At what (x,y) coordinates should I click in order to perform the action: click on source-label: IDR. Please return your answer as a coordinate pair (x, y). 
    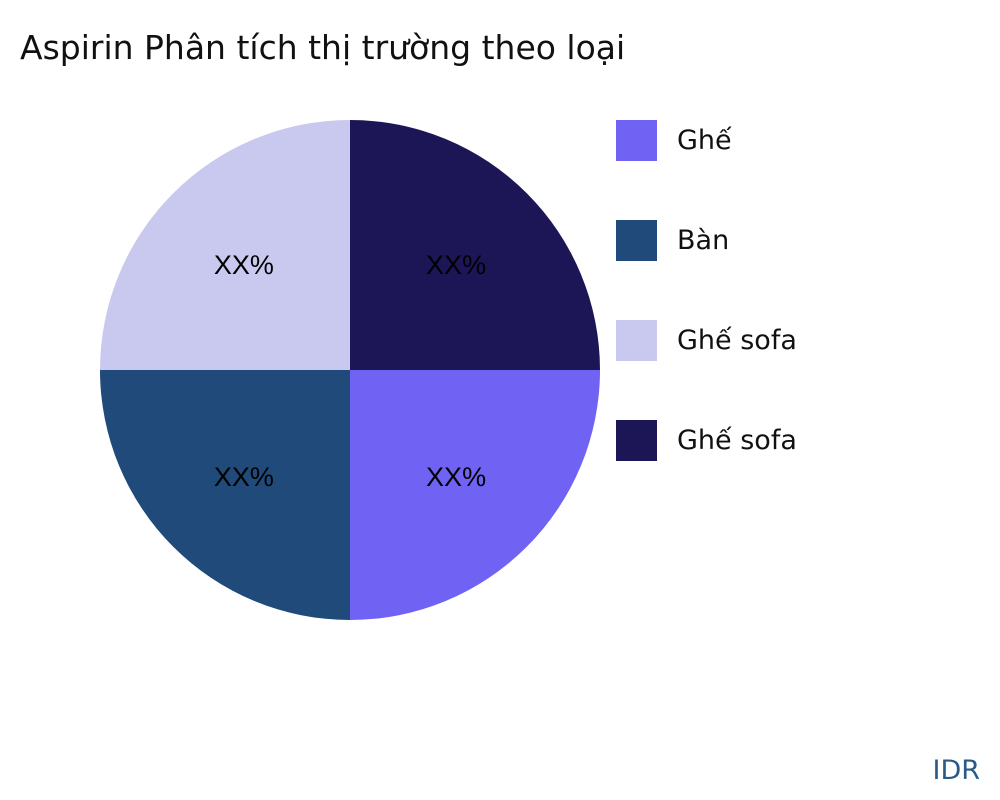
    Looking at the image, I should click on (956, 770).